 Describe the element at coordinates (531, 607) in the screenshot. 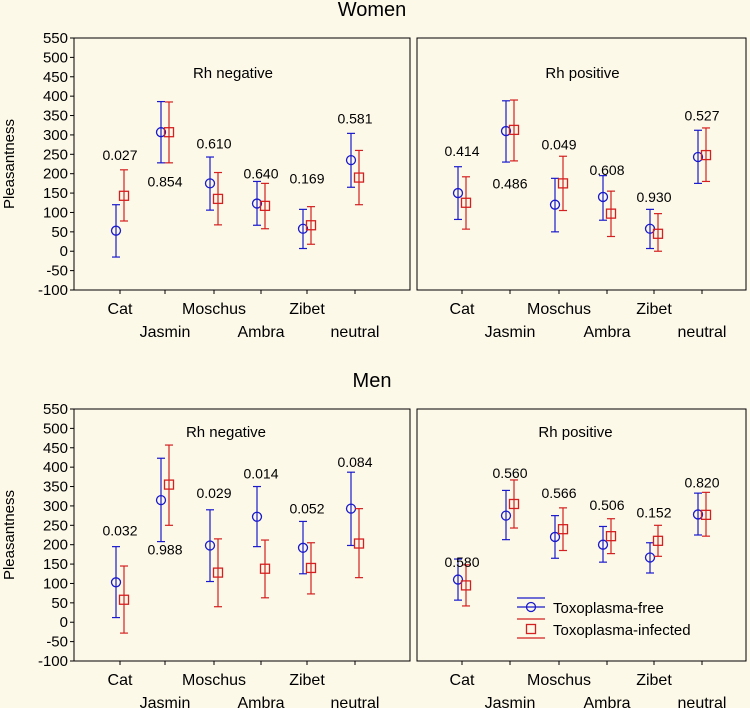

I see `legend-free-marker` at that location.